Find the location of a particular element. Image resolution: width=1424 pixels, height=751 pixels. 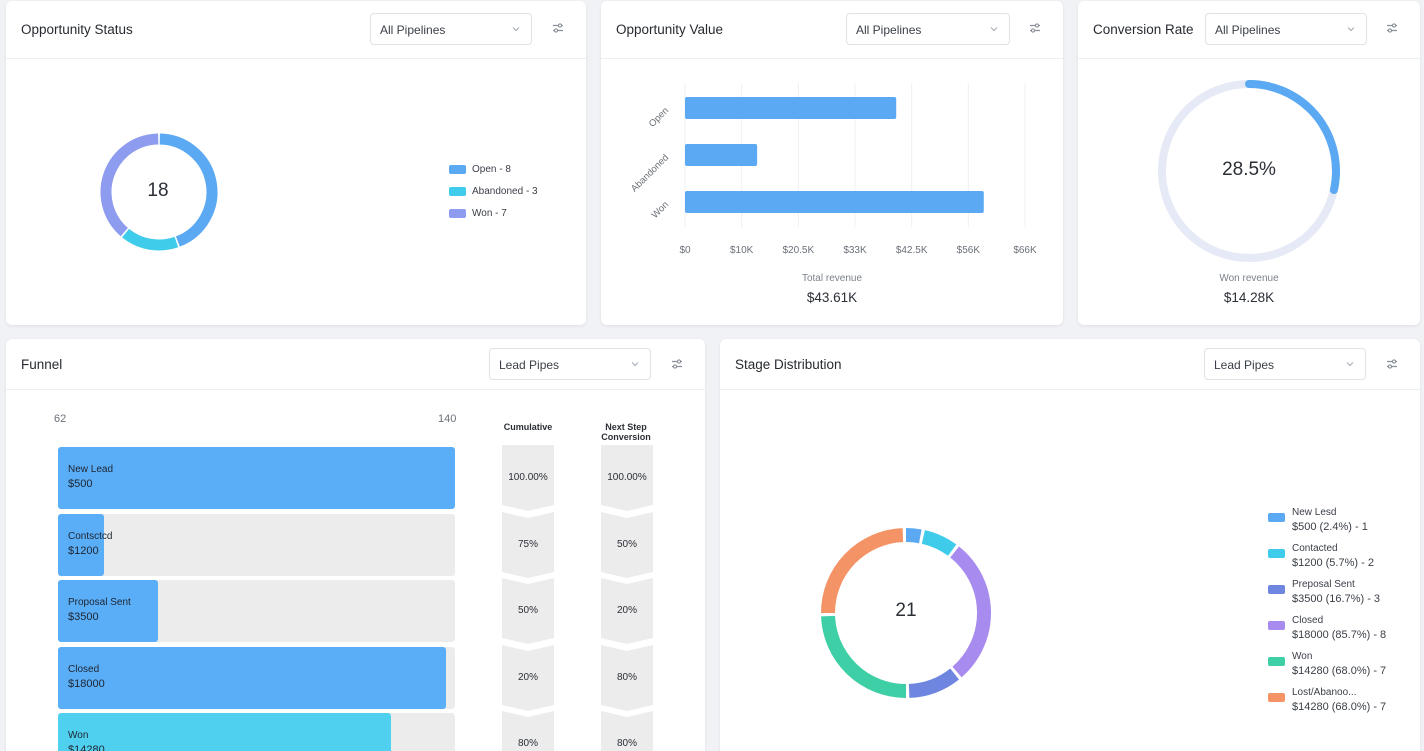

donut-slice-won is located at coordinates (129, 185).